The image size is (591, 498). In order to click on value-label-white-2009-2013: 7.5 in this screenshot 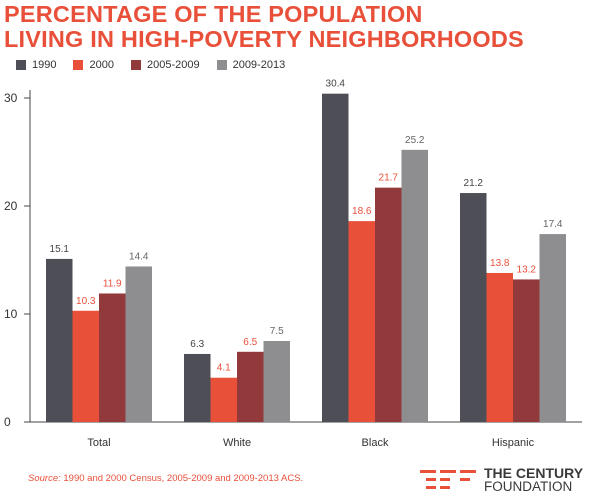, I will do `click(277, 331)`.